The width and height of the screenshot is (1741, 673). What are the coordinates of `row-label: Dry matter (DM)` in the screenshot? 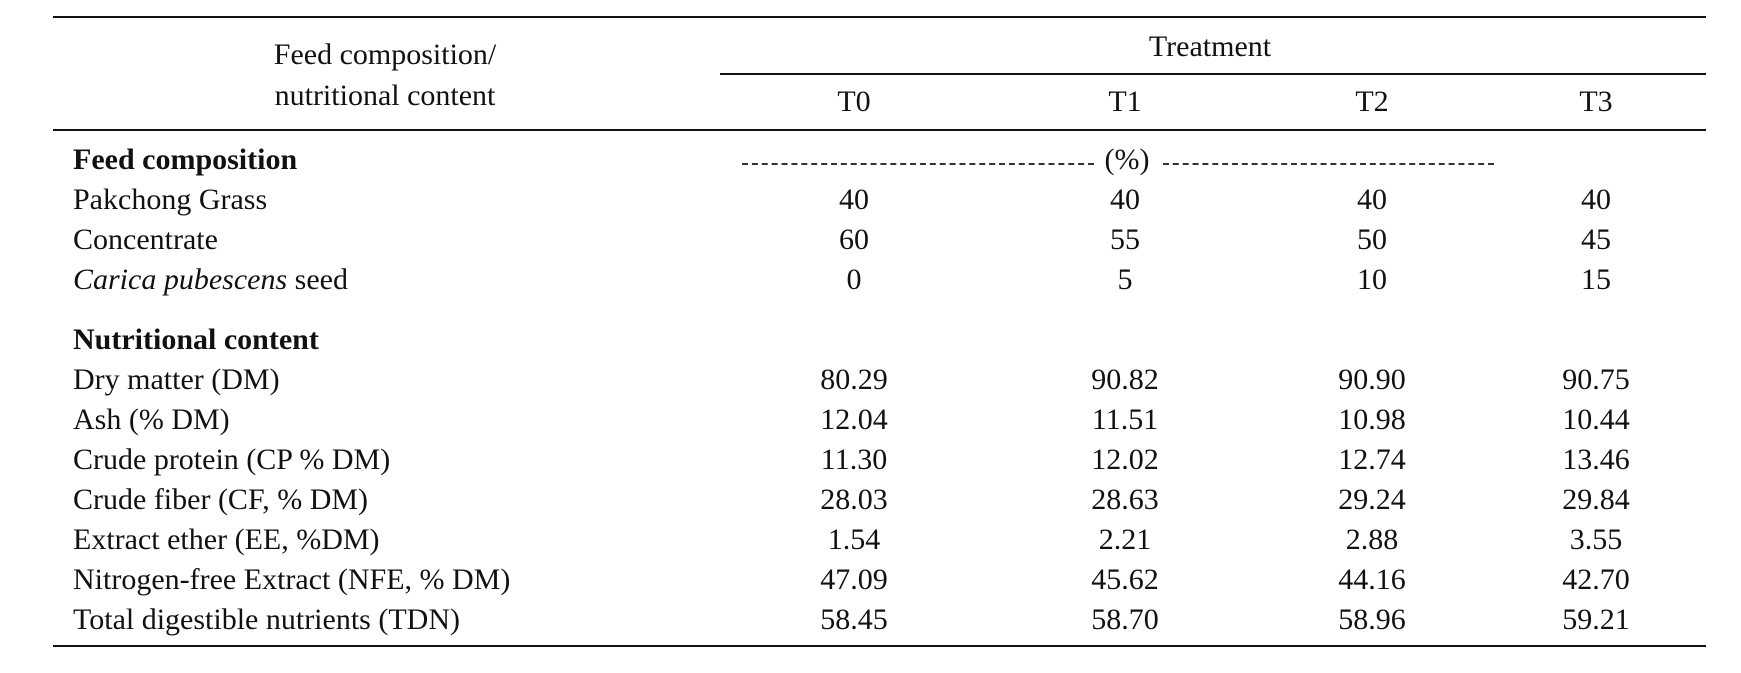 It's located at (176, 379).